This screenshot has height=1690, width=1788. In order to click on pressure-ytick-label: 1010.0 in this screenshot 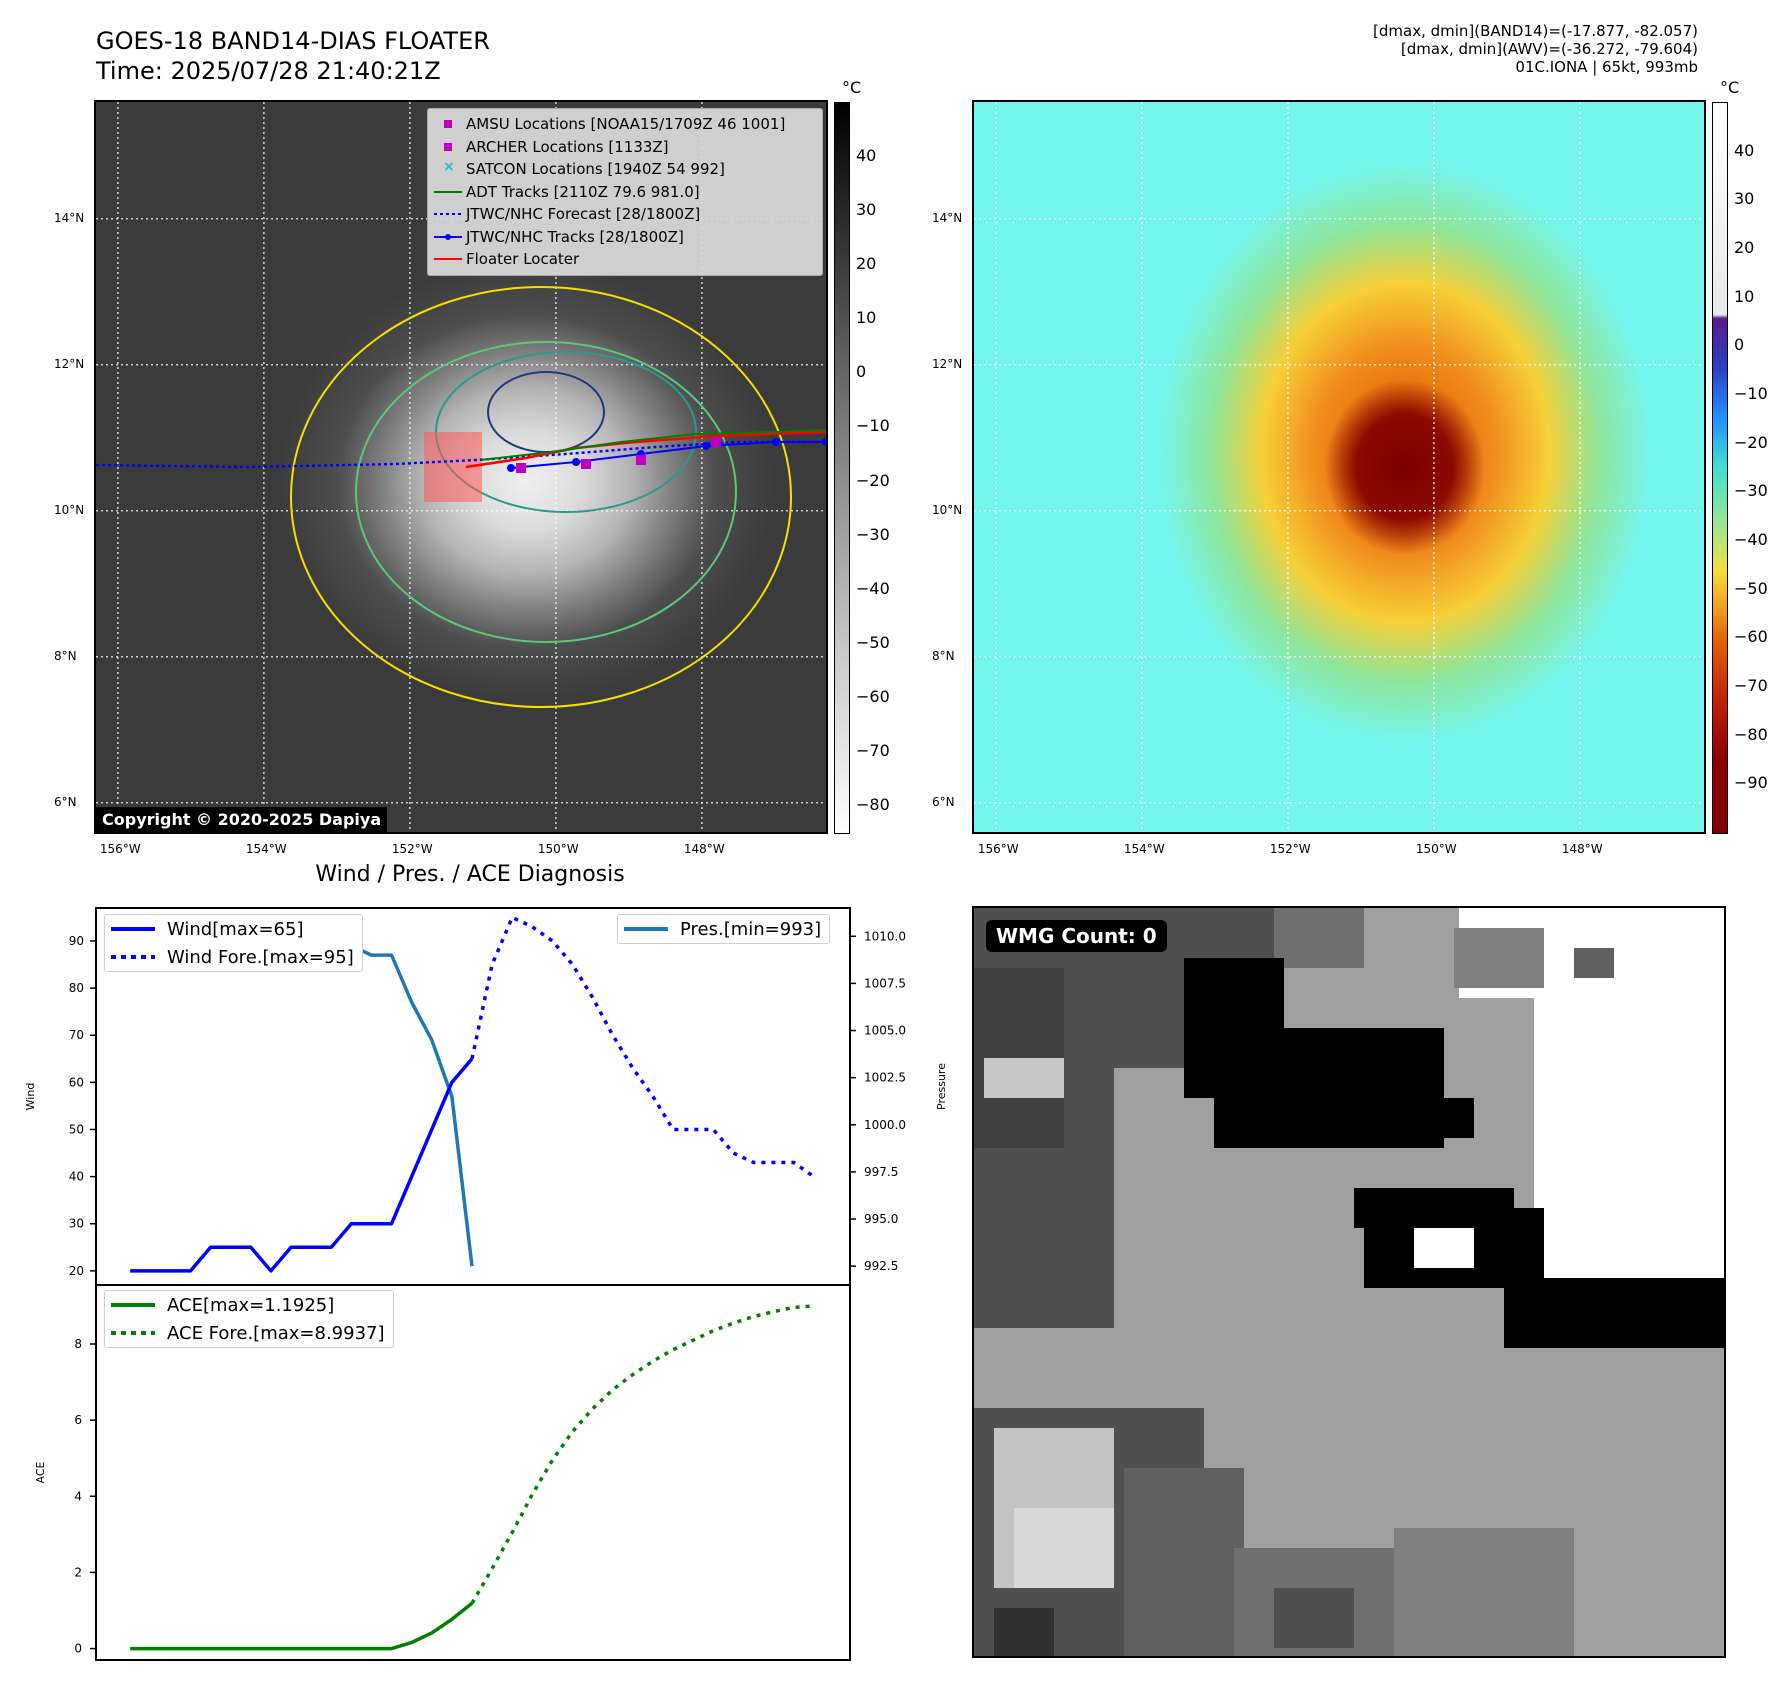, I will do `click(885, 936)`.